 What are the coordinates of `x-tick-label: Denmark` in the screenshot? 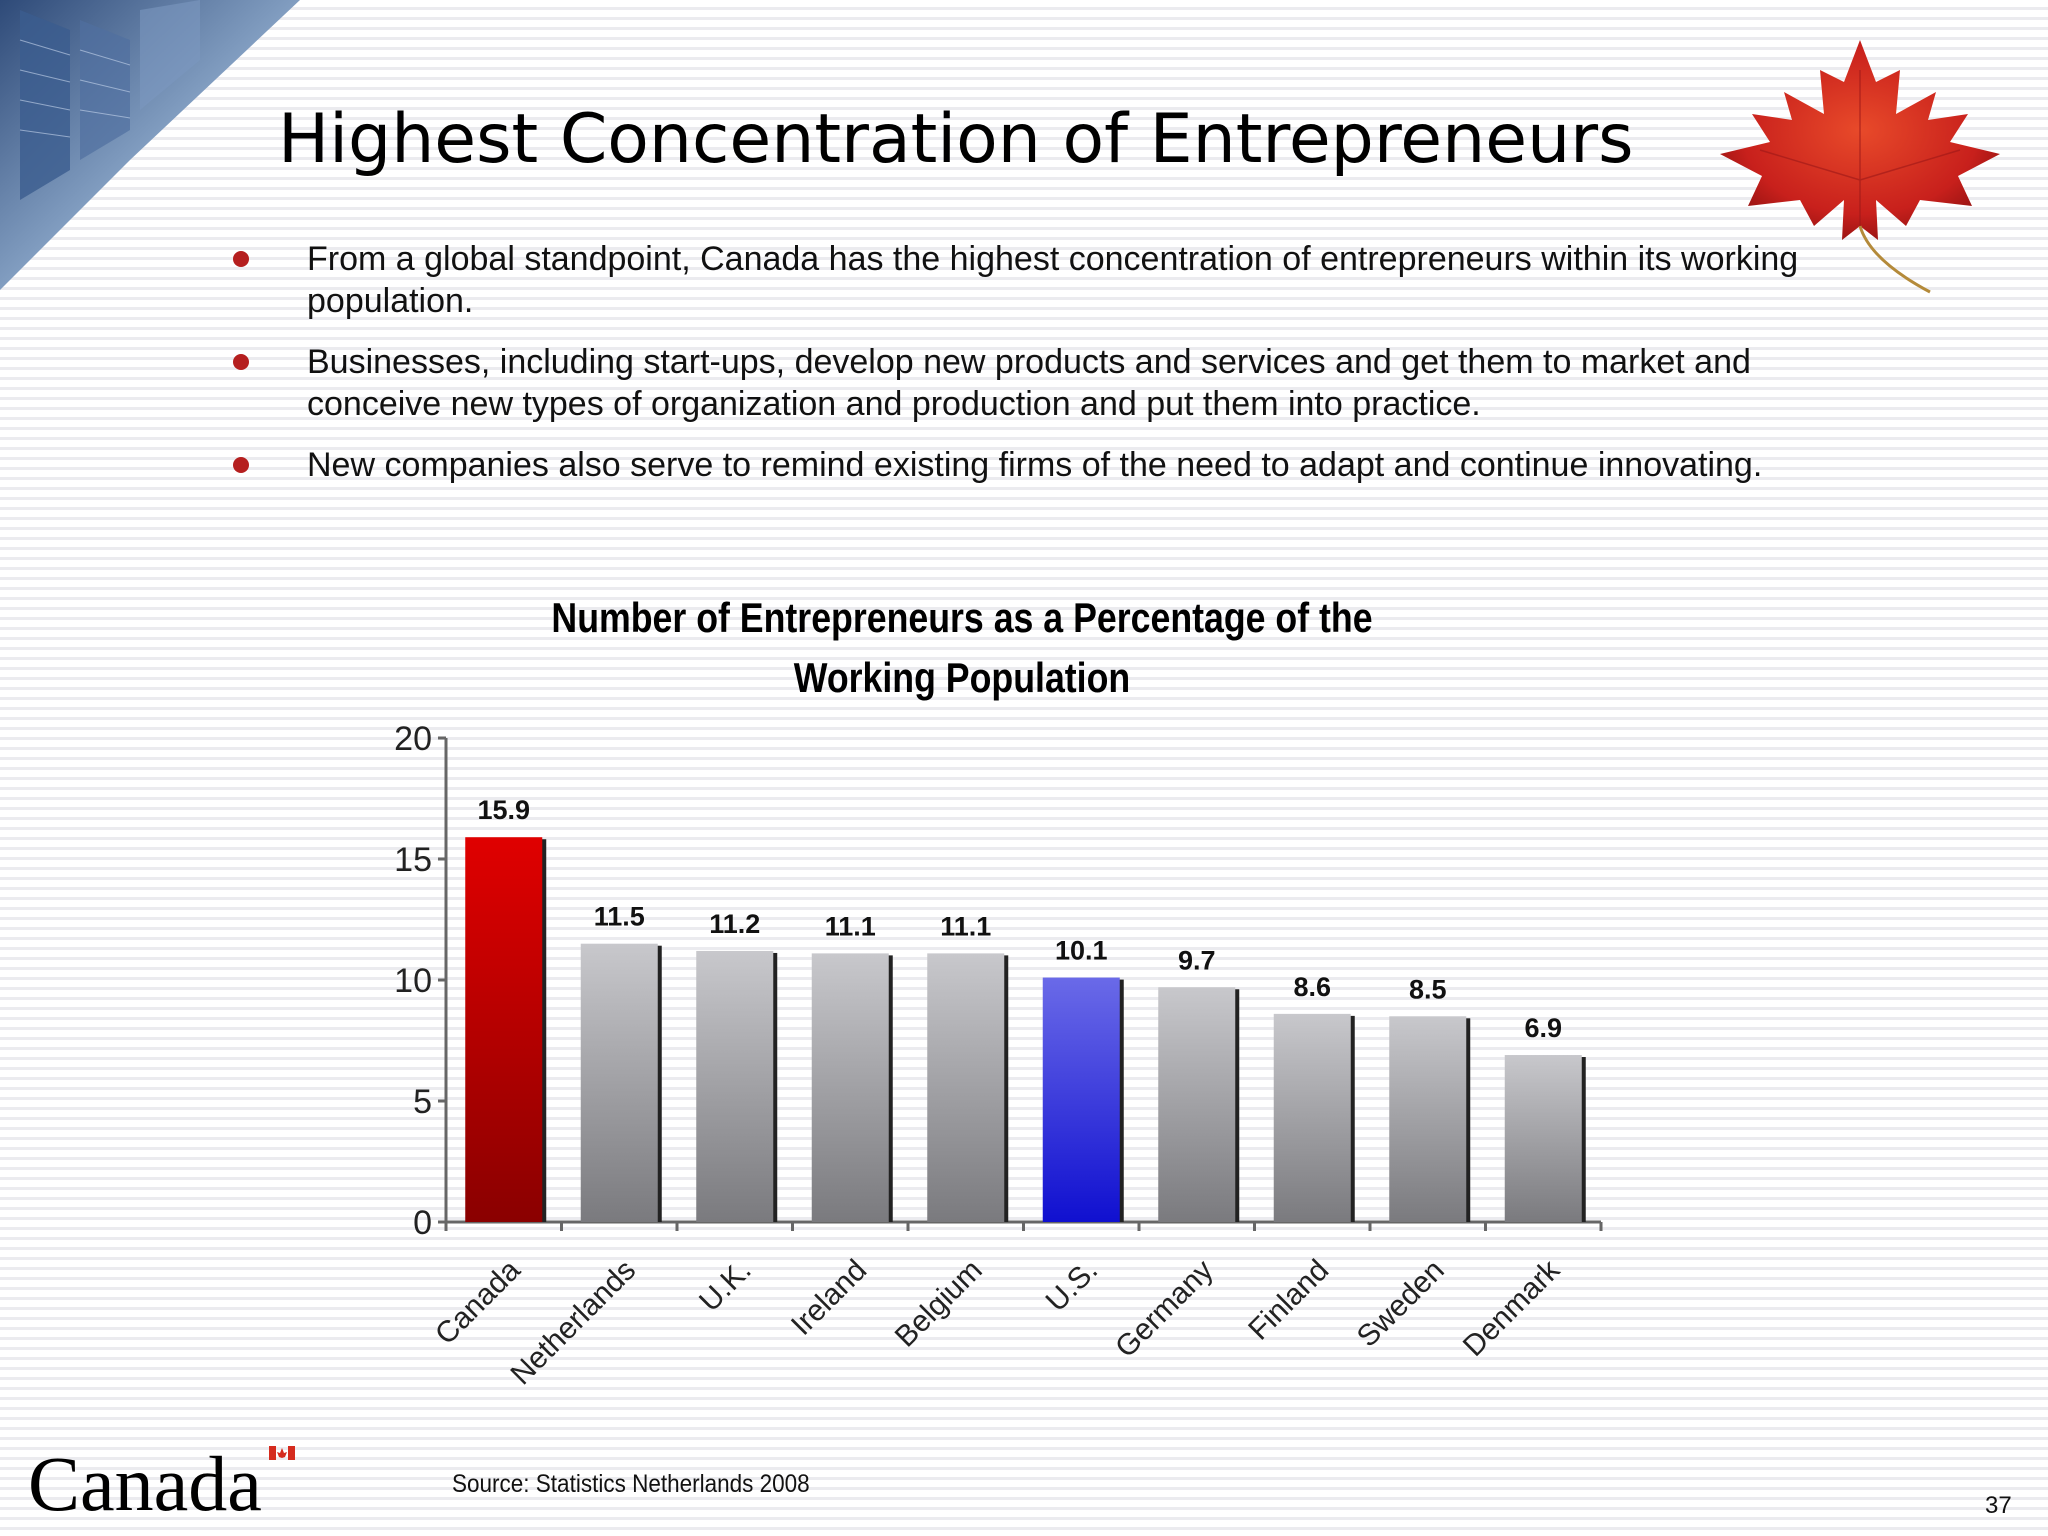 It's located at (1512, 1308).